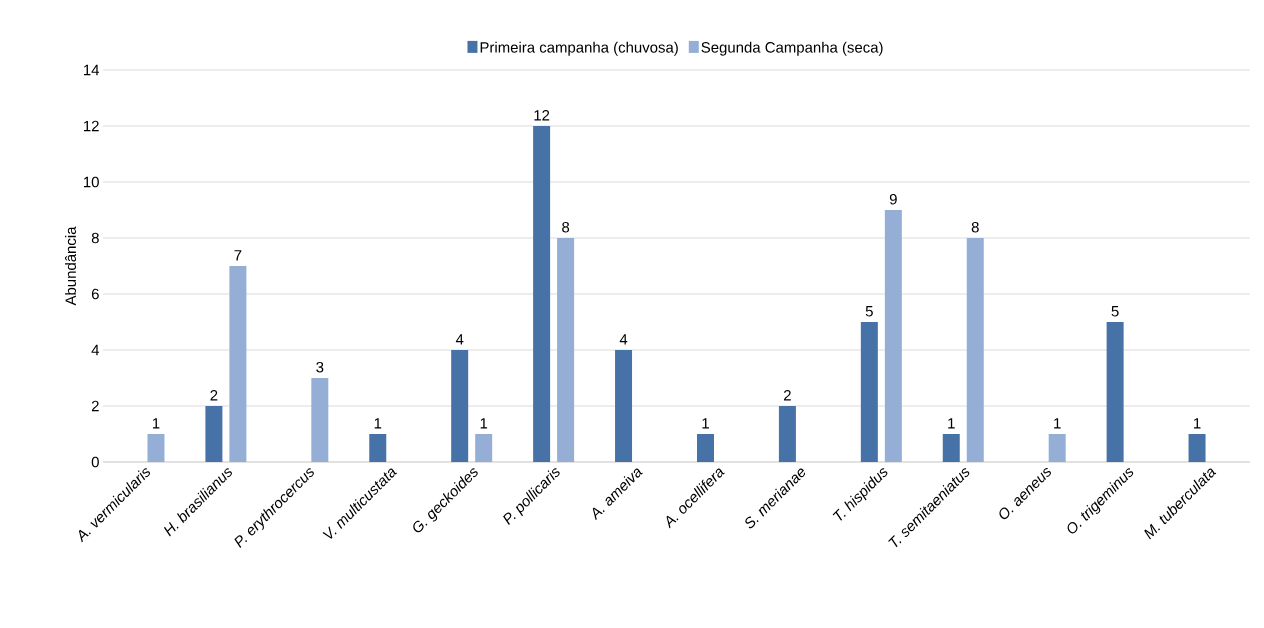 This screenshot has width=1264, height=628. I want to click on data-label: 7, so click(238, 255).